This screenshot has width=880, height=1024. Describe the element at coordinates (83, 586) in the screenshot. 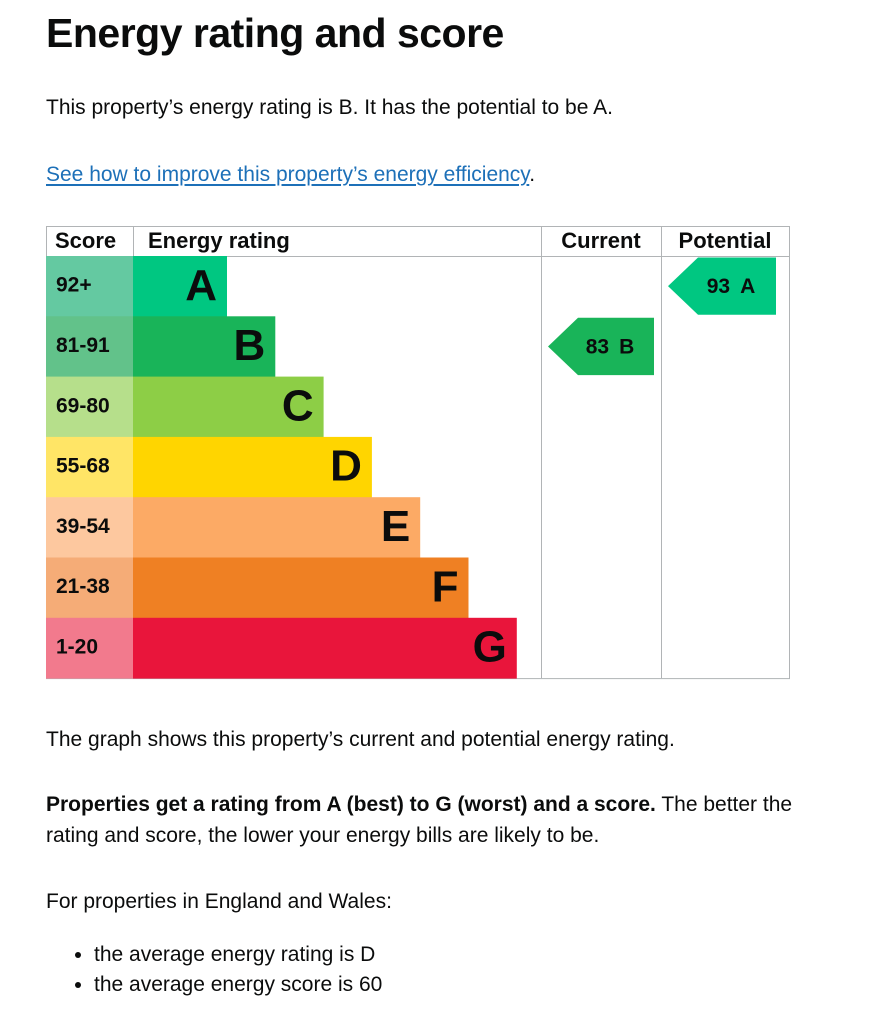

I see `band-score: 21-38` at that location.